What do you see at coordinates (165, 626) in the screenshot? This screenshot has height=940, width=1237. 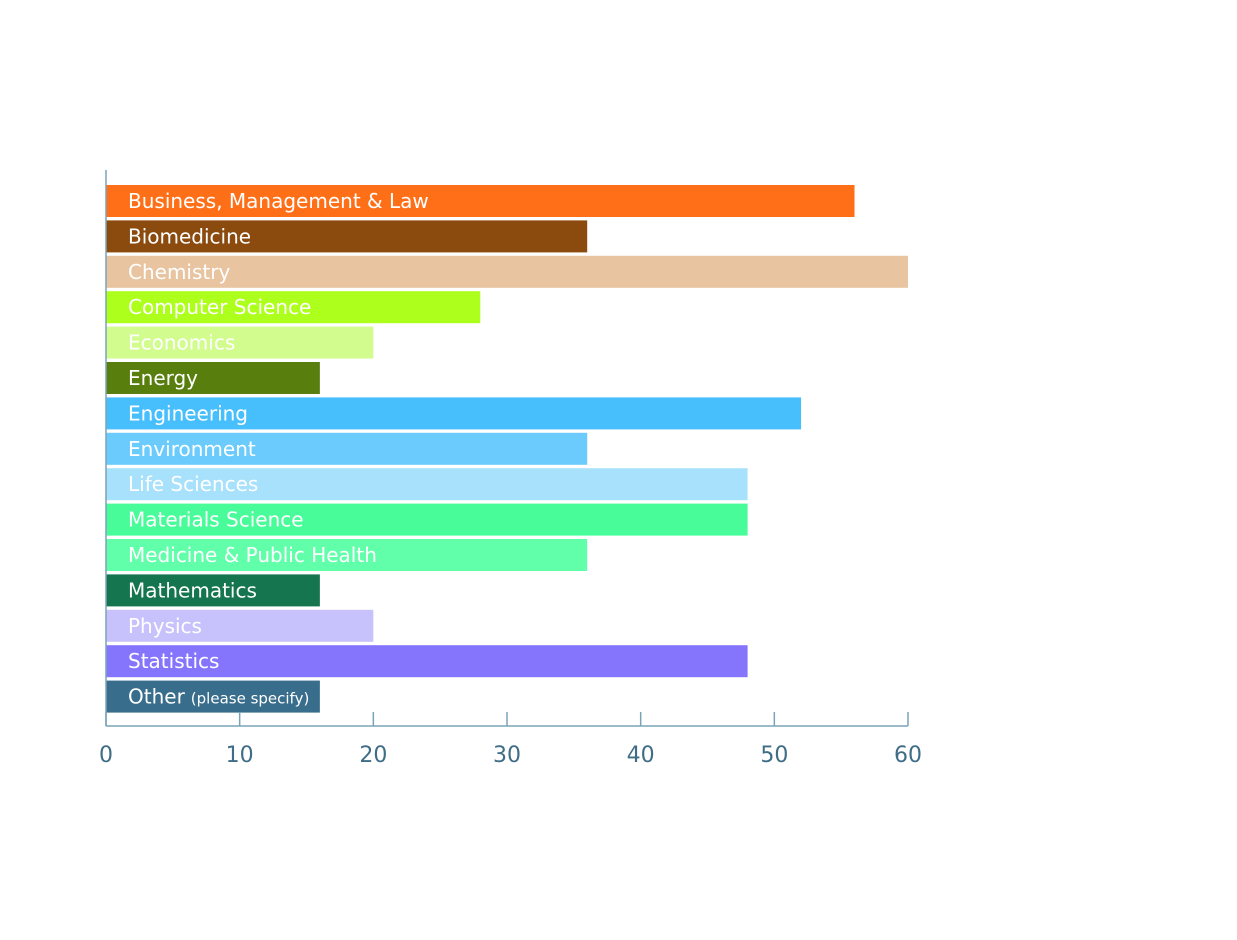 I see `bar-label-physics: Physics` at bounding box center [165, 626].